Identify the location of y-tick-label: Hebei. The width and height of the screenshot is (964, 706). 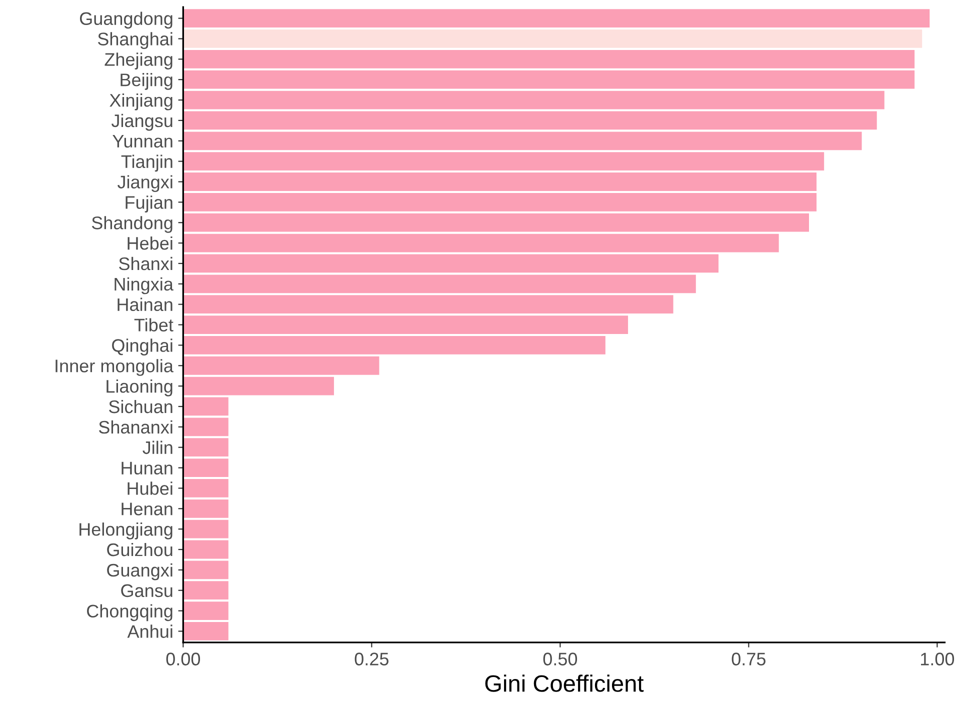
(150, 243).